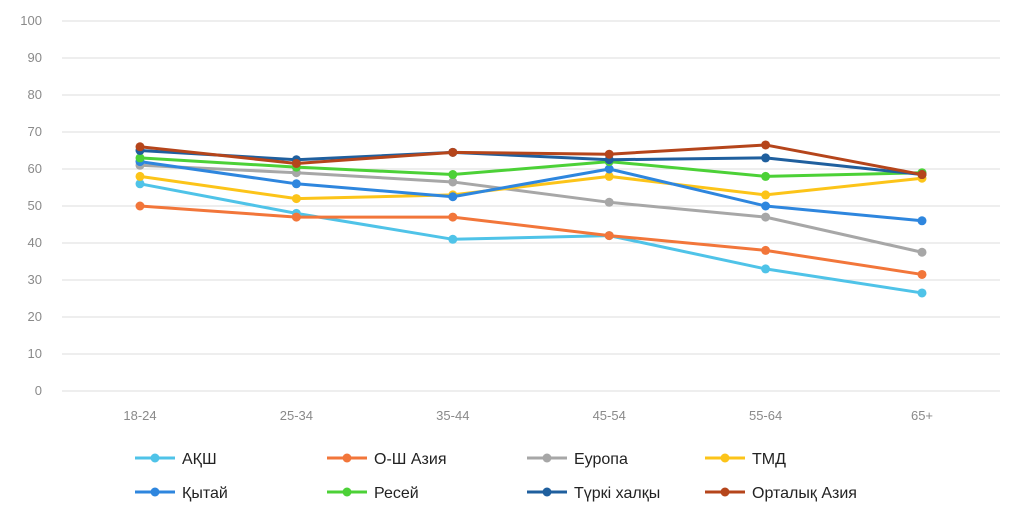  I want to click on x-tick-label: 55-64, so click(765, 415).